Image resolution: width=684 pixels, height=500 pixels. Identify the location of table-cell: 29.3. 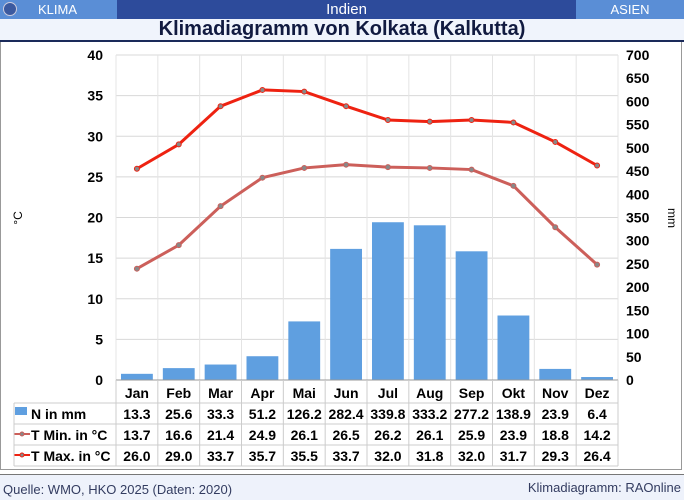
(555, 456).